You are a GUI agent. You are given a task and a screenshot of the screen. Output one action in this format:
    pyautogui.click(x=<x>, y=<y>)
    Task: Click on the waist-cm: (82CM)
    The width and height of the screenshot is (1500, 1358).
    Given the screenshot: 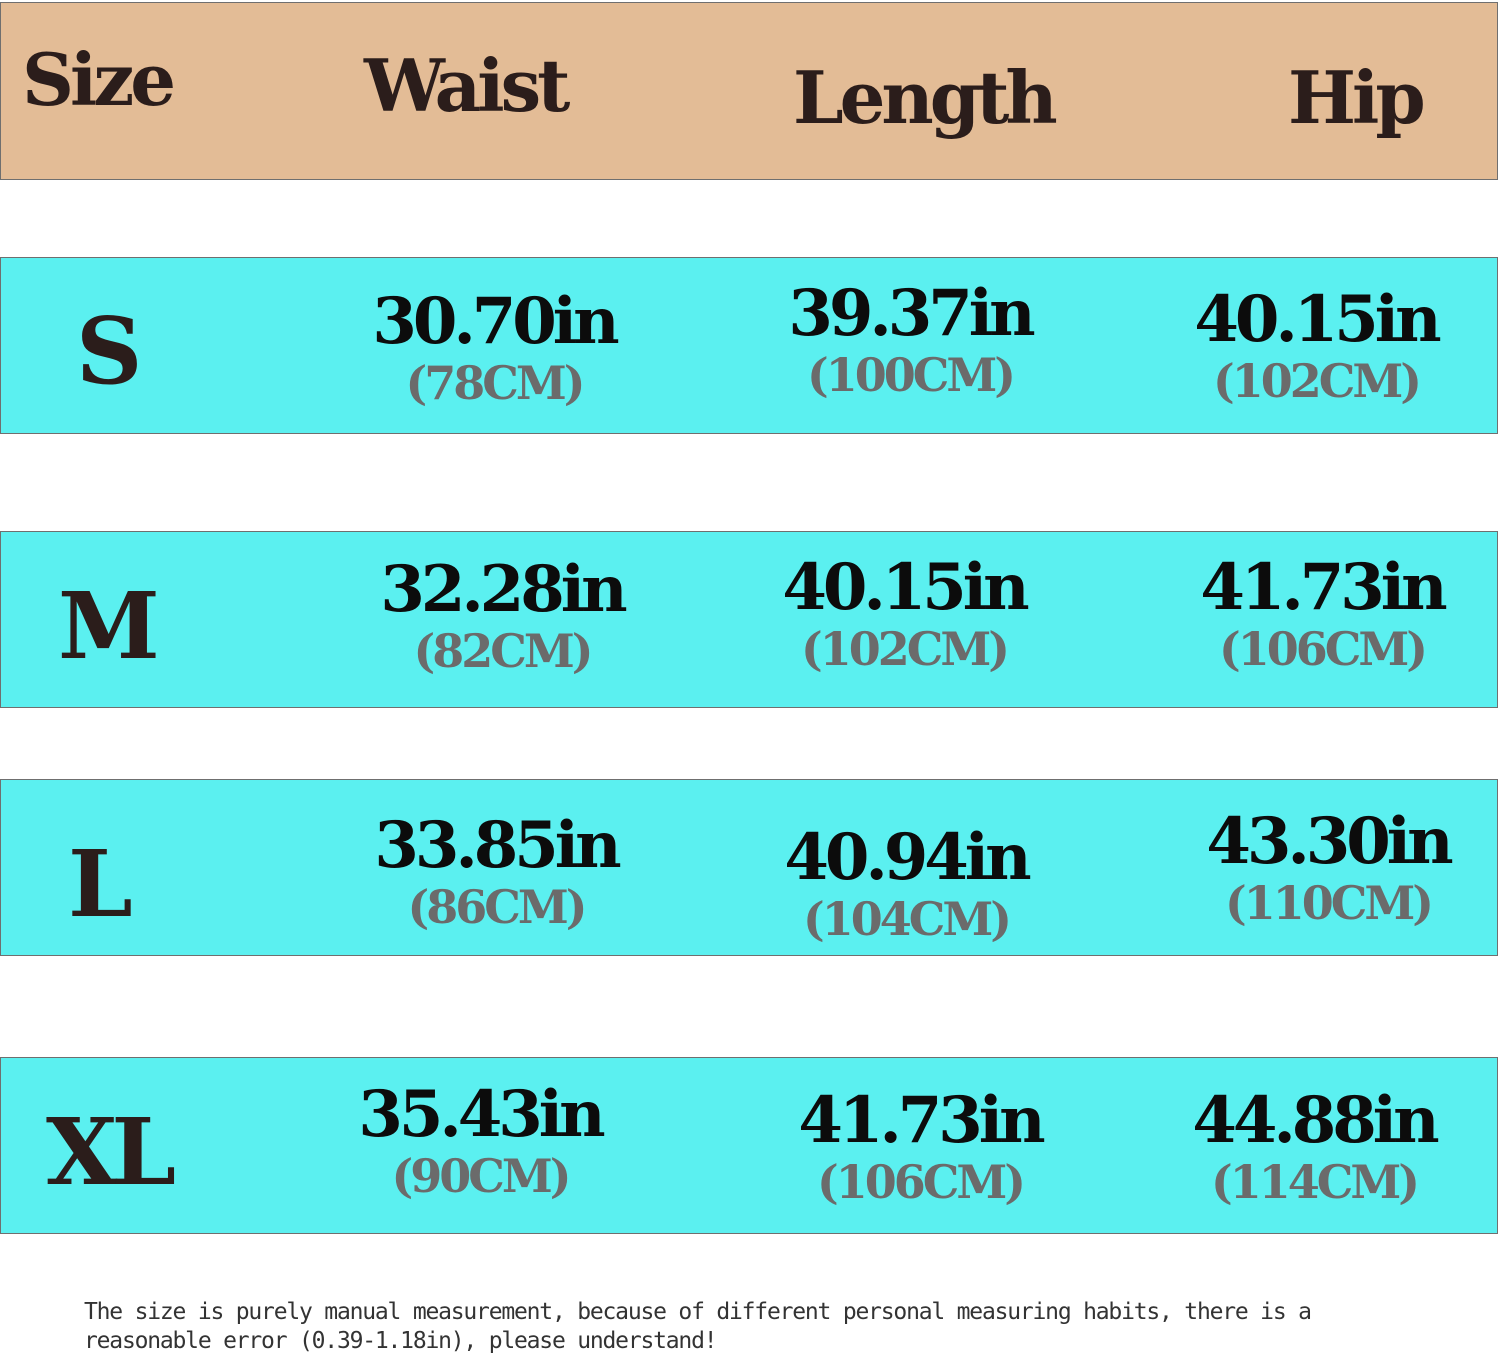 What is the action you would take?
    pyautogui.click(x=503, y=651)
    